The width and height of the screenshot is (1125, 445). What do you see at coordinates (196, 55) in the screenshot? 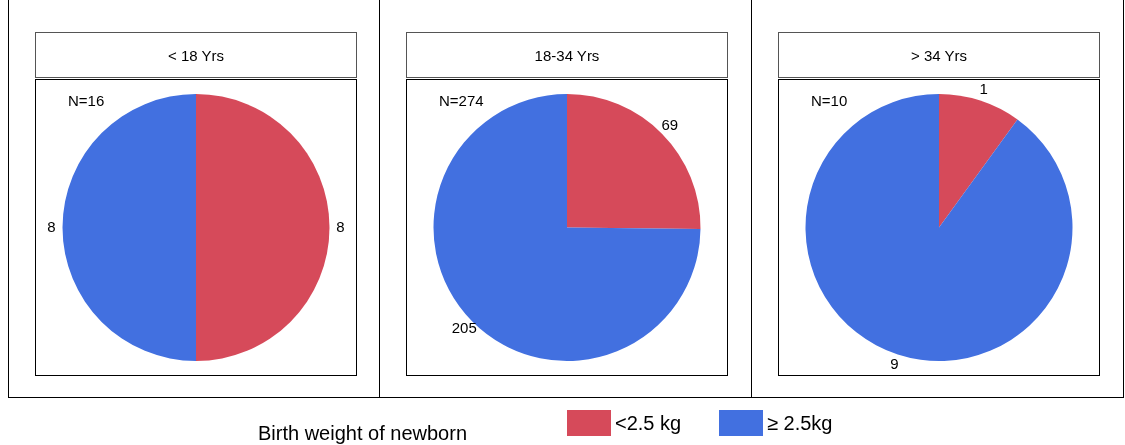
I see `chart-title: < 18 Yrs` at bounding box center [196, 55].